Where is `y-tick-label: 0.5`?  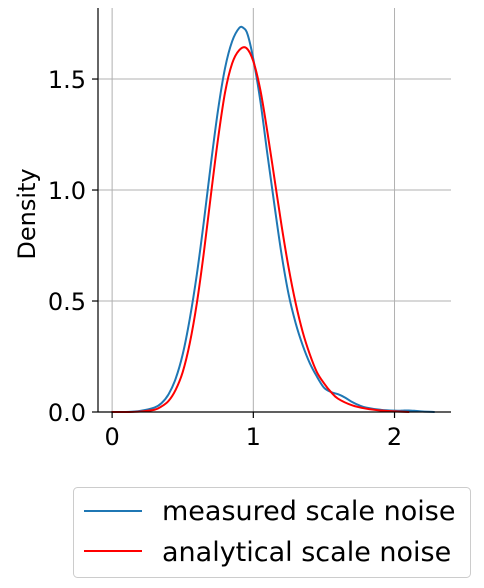
y-tick-label: 0.5 is located at coordinates (67, 302).